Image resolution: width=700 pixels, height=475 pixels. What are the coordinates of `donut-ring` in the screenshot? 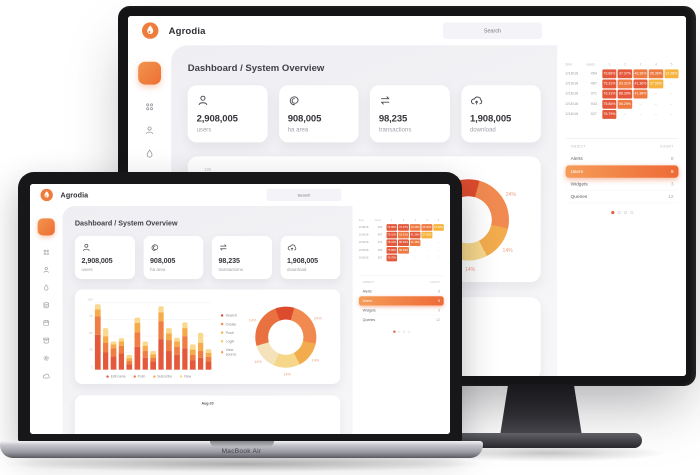 It's located at (286, 337).